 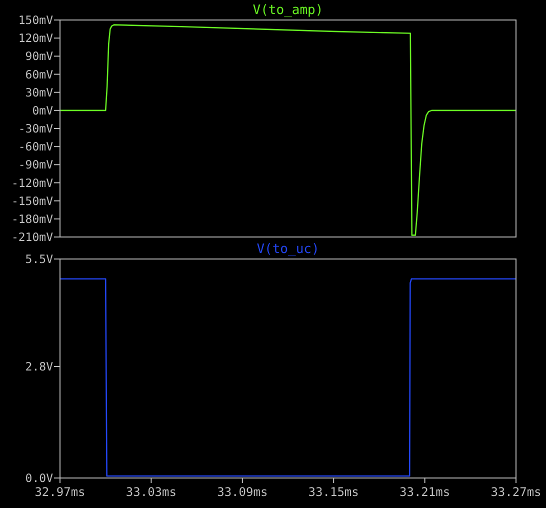 I want to click on y-tick-label: -210mV, so click(x=32, y=237).